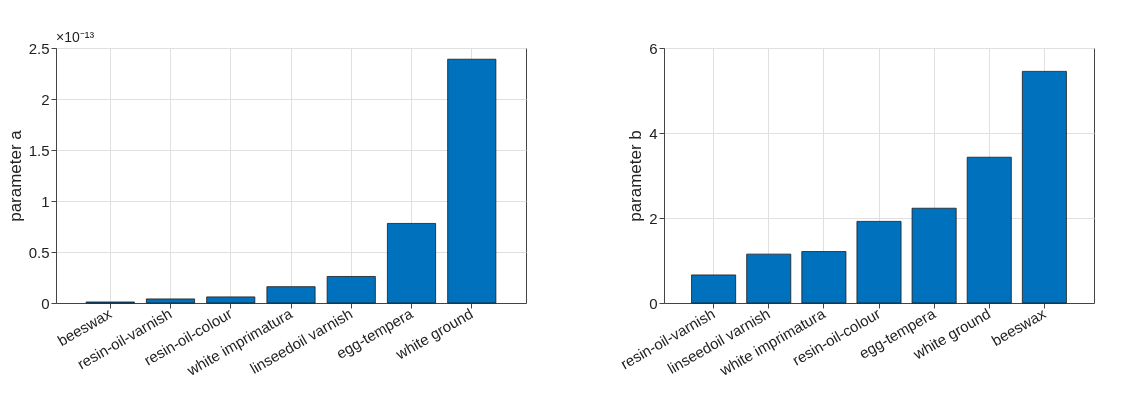 The height and width of the screenshot is (417, 1148). What do you see at coordinates (653, 133) in the screenshot?
I see `y-tick-label: 4` at bounding box center [653, 133].